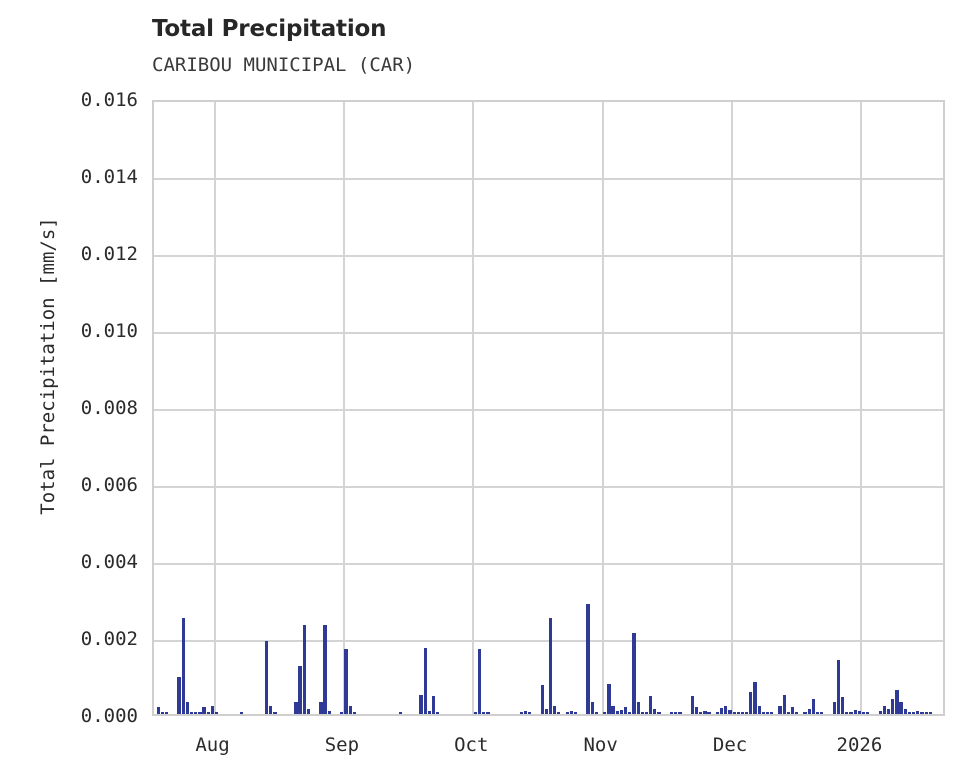  Describe the element at coordinates (109, 485) in the screenshot. I see `y-tick-label: 0.006` at that location.